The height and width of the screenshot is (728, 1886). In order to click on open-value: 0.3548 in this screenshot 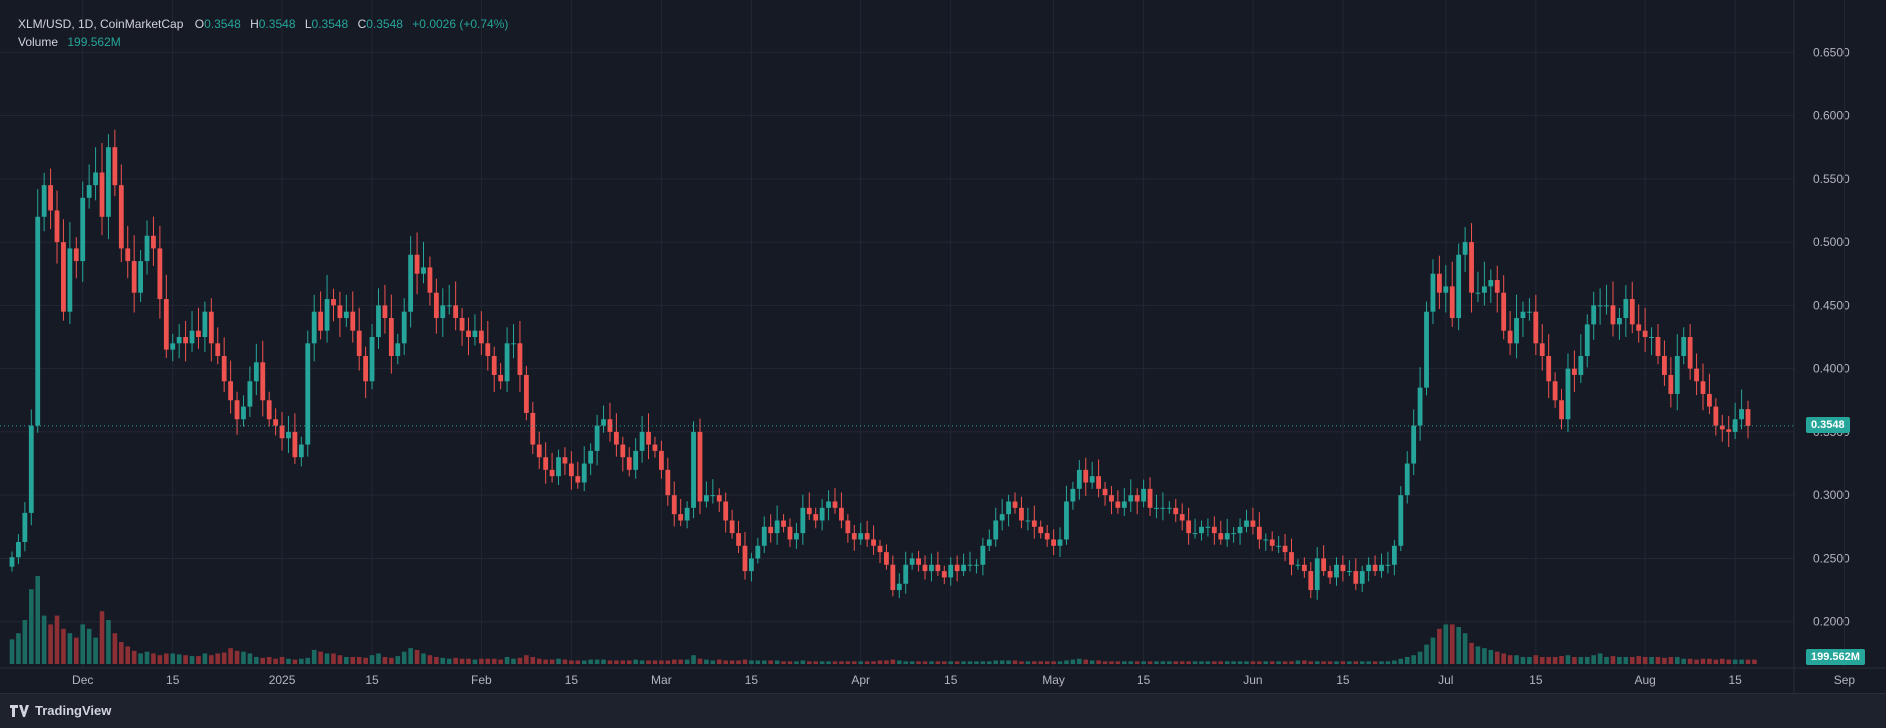, I will do `click(222, 24)`.